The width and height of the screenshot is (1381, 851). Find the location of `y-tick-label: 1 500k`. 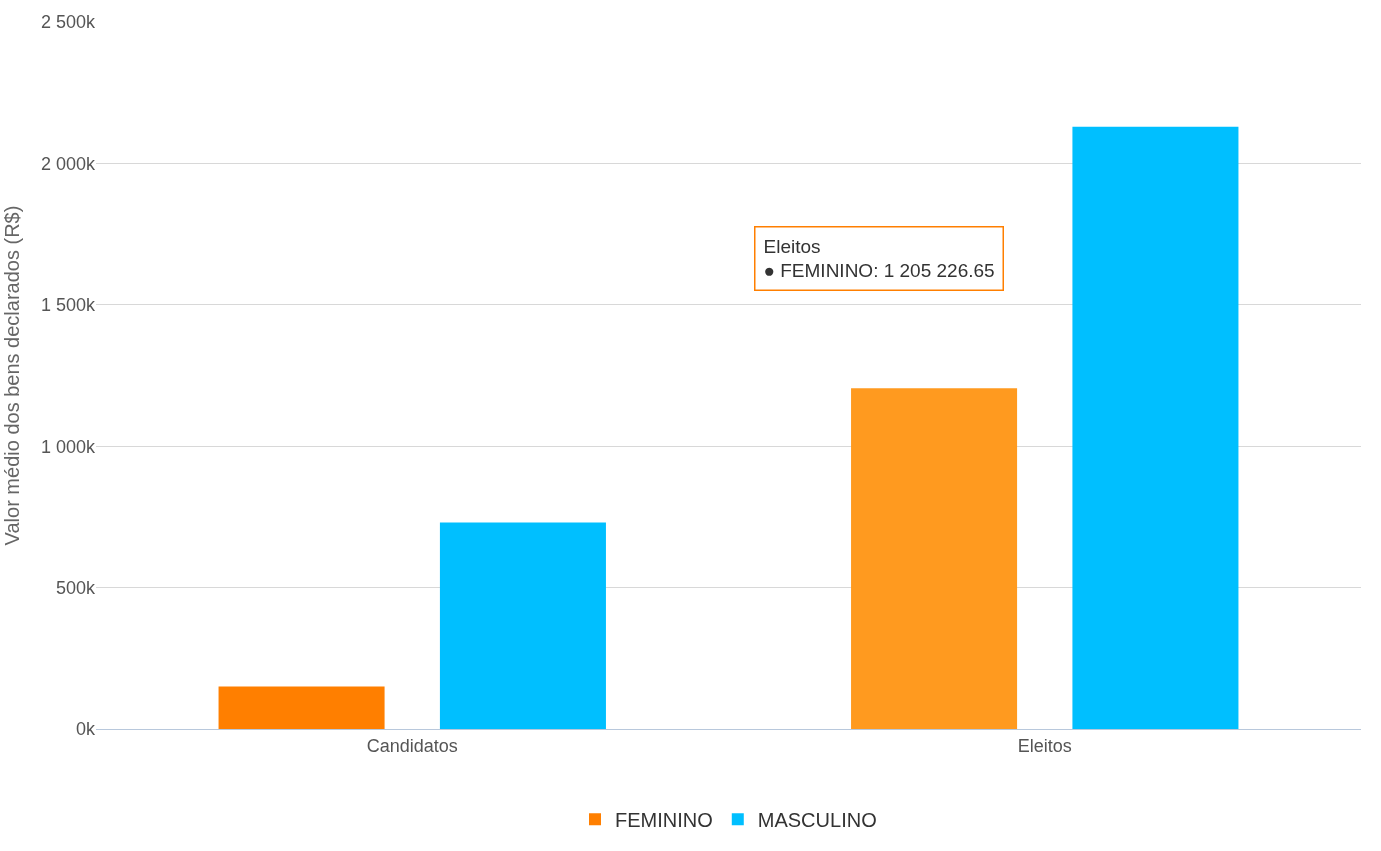

y-tick-label: 1 500k is located at coordinates (68, 305).